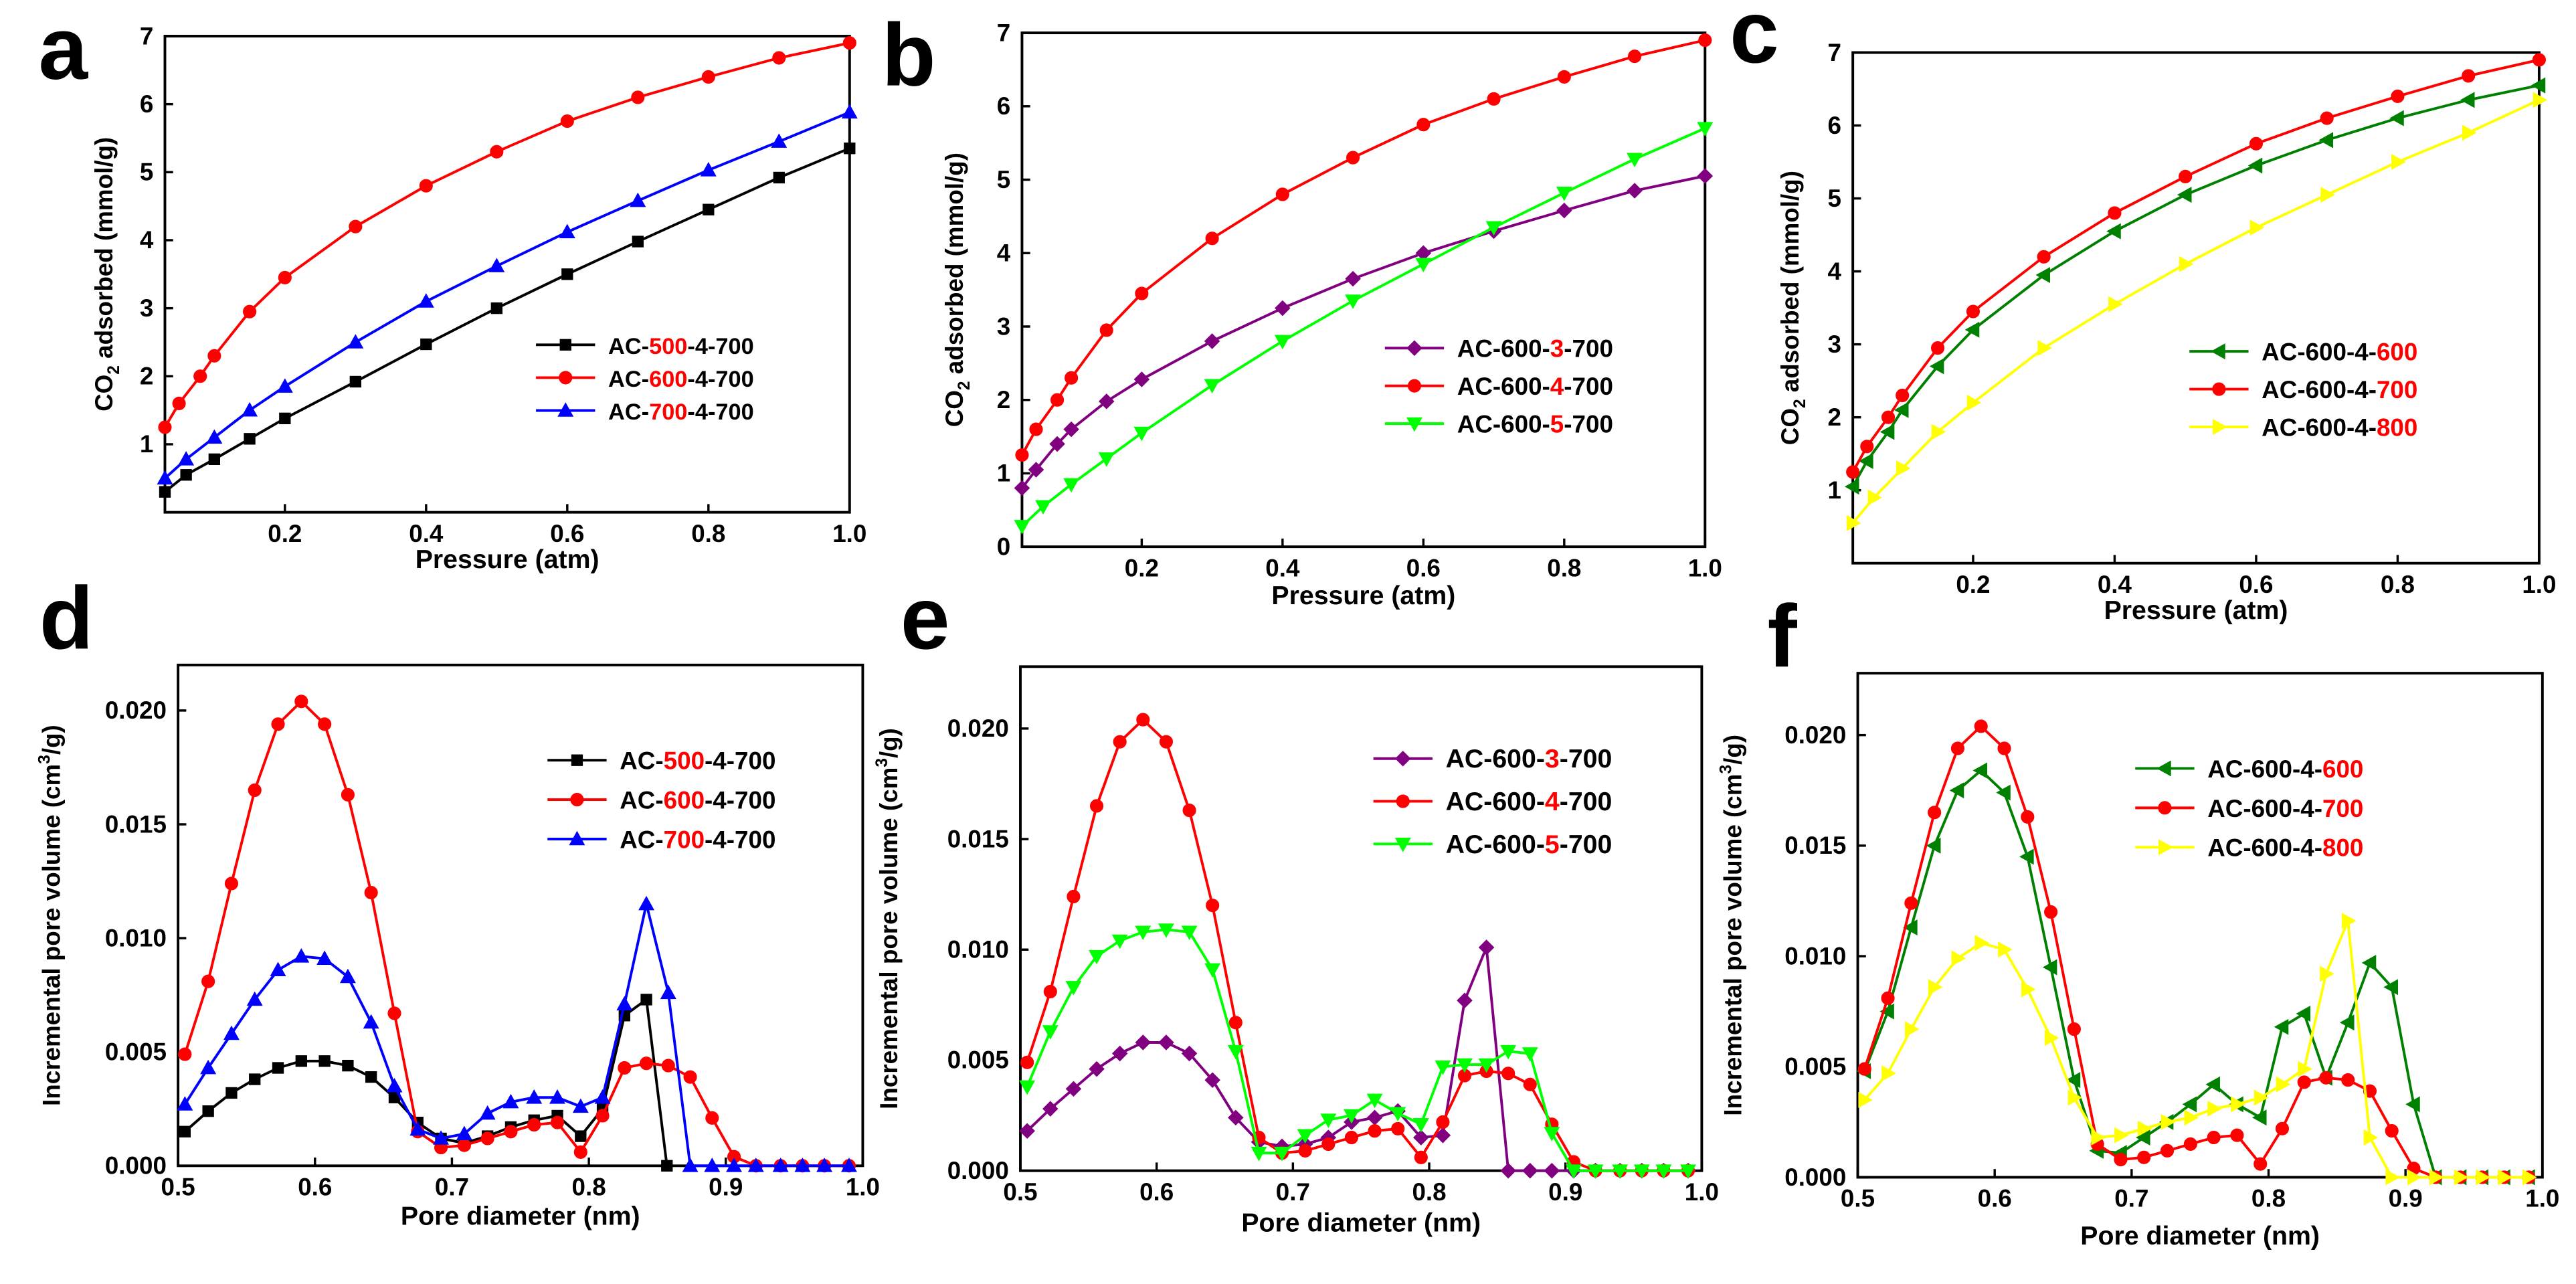  I want to click on y-tick-label: 3, so click(146, 308).